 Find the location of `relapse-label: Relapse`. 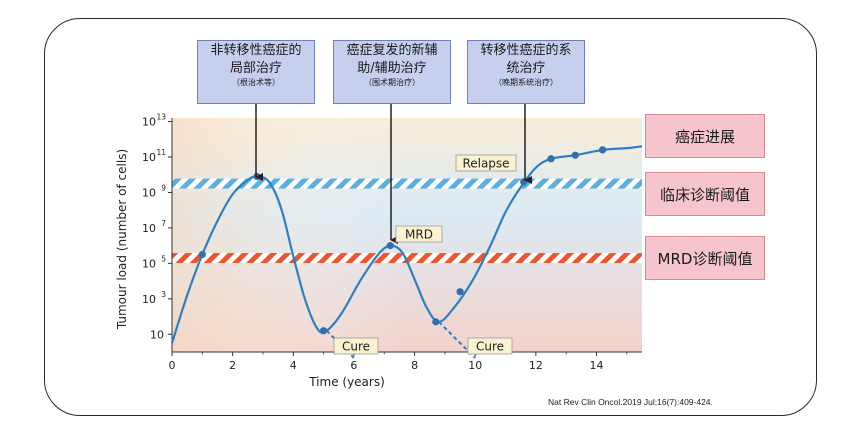

relapse-label: Relapse is located at coordinates (485, 164).